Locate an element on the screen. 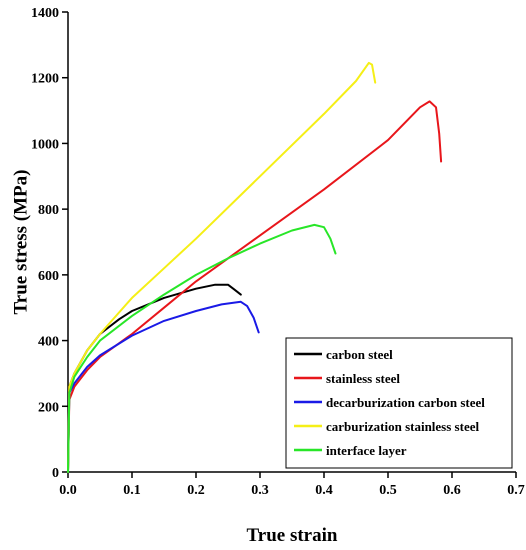  y-tick-label: 800 is located at coordinates (48, 210).